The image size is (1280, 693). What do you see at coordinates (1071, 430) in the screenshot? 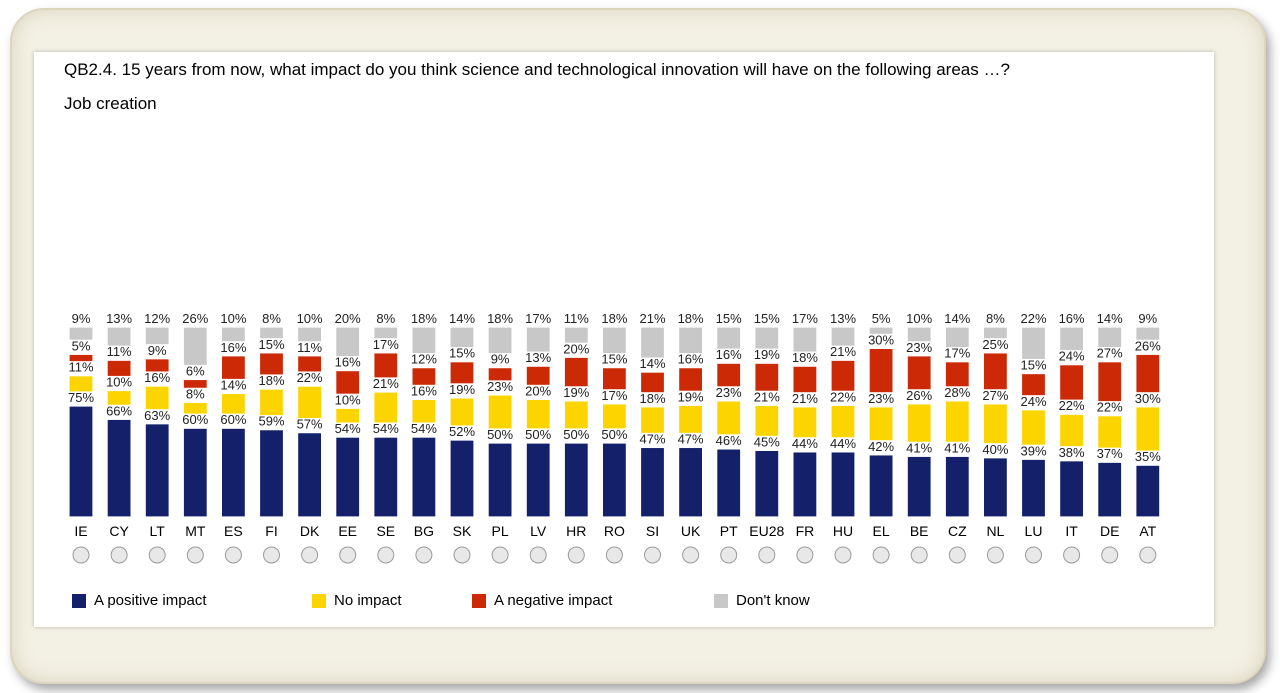
I see `bar-none-it` at bounding box center [1071, 430].